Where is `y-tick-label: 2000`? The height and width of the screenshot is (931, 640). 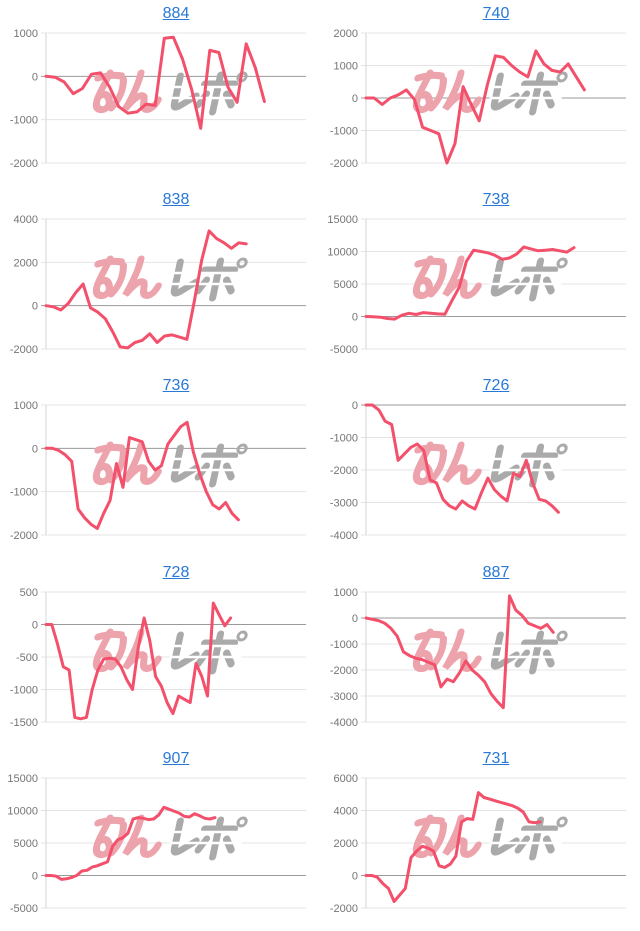 y-tick-label: 2000 is located at coordinates (26, 264).